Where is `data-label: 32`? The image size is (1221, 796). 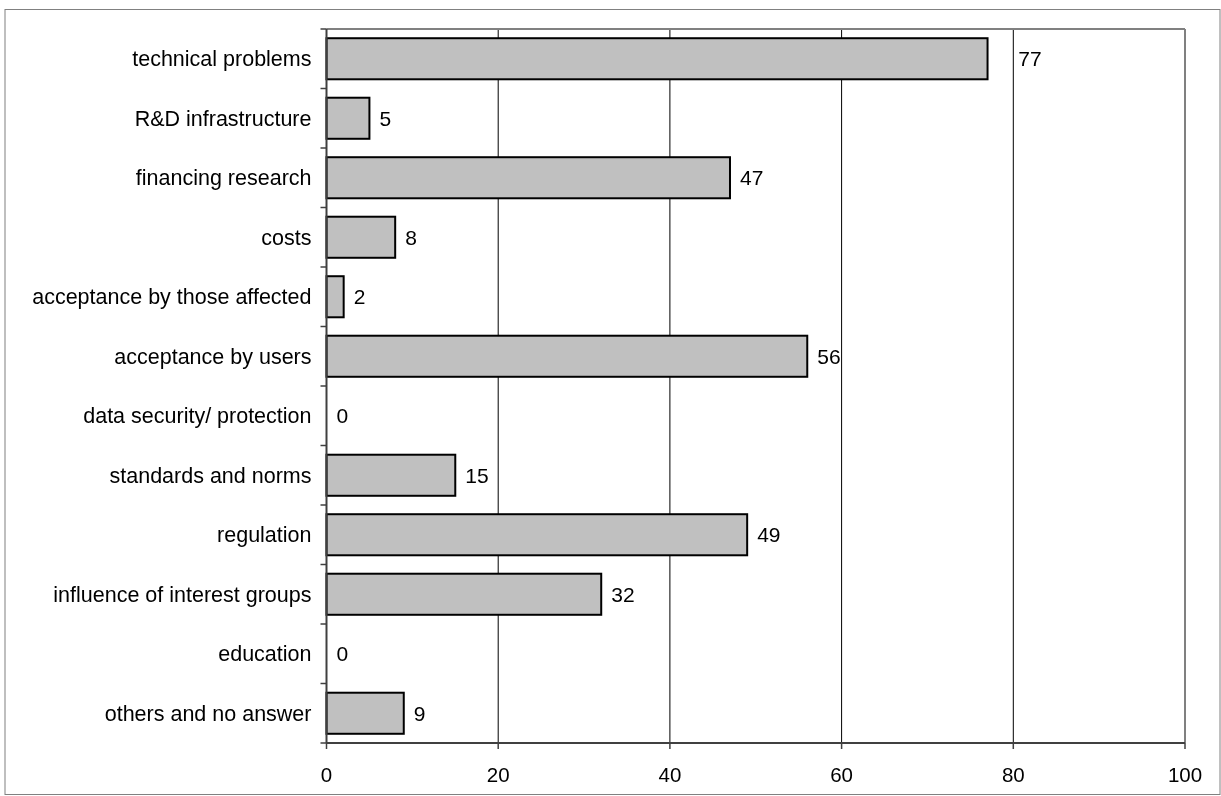 data-label: 32 is located at coordinates (623, 594).